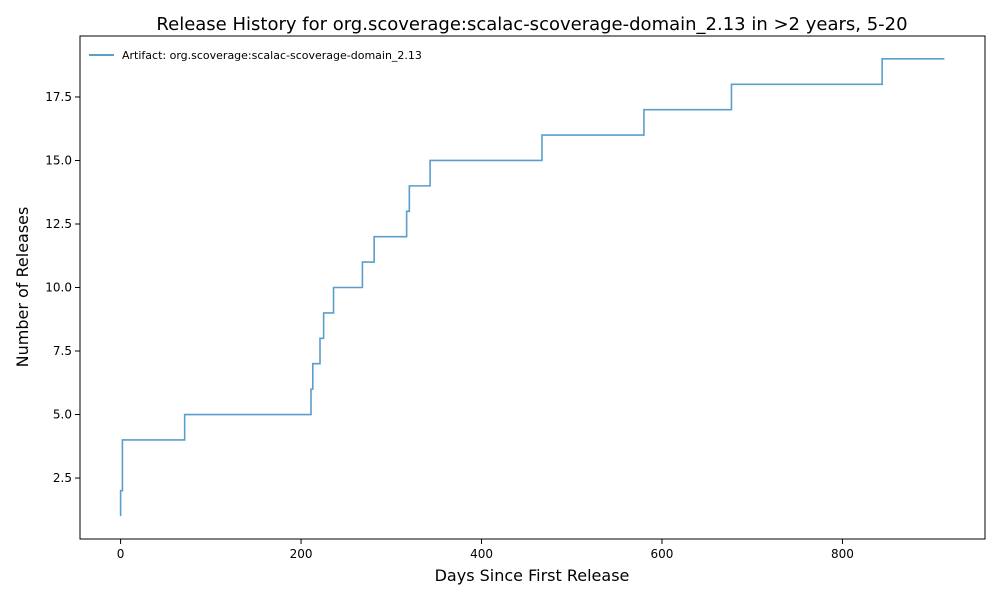  I want to click on x-tick-label: 200, so click(301, 554).